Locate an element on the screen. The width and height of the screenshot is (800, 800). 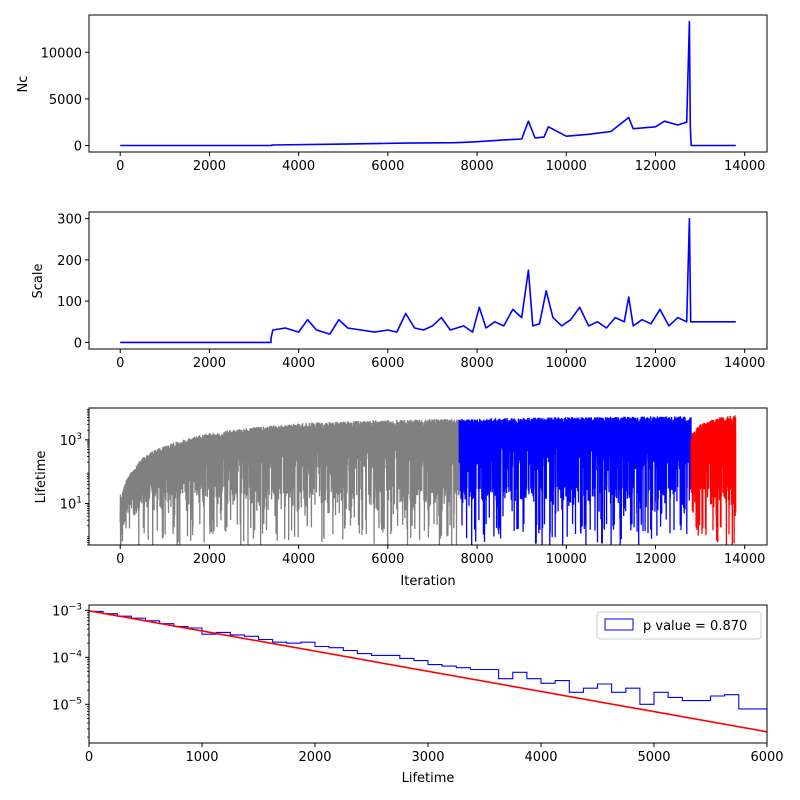
x-tick-label: 5000 is located at coordinates (653, 757).